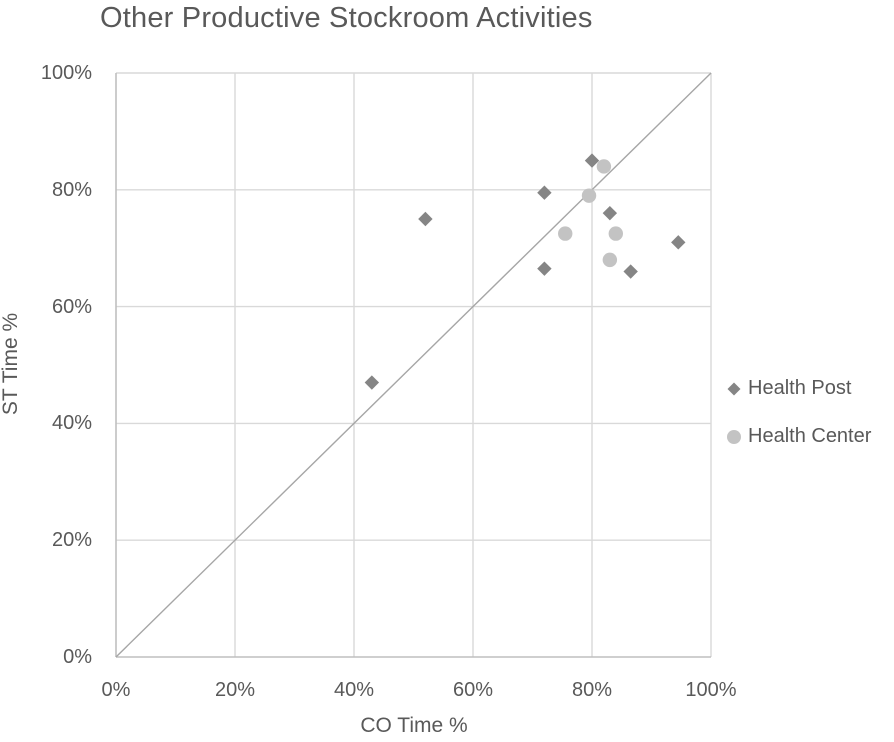 This screenshot has width=894, height=742. I want to click on x-tick-label: 20%, so click(235, 690).